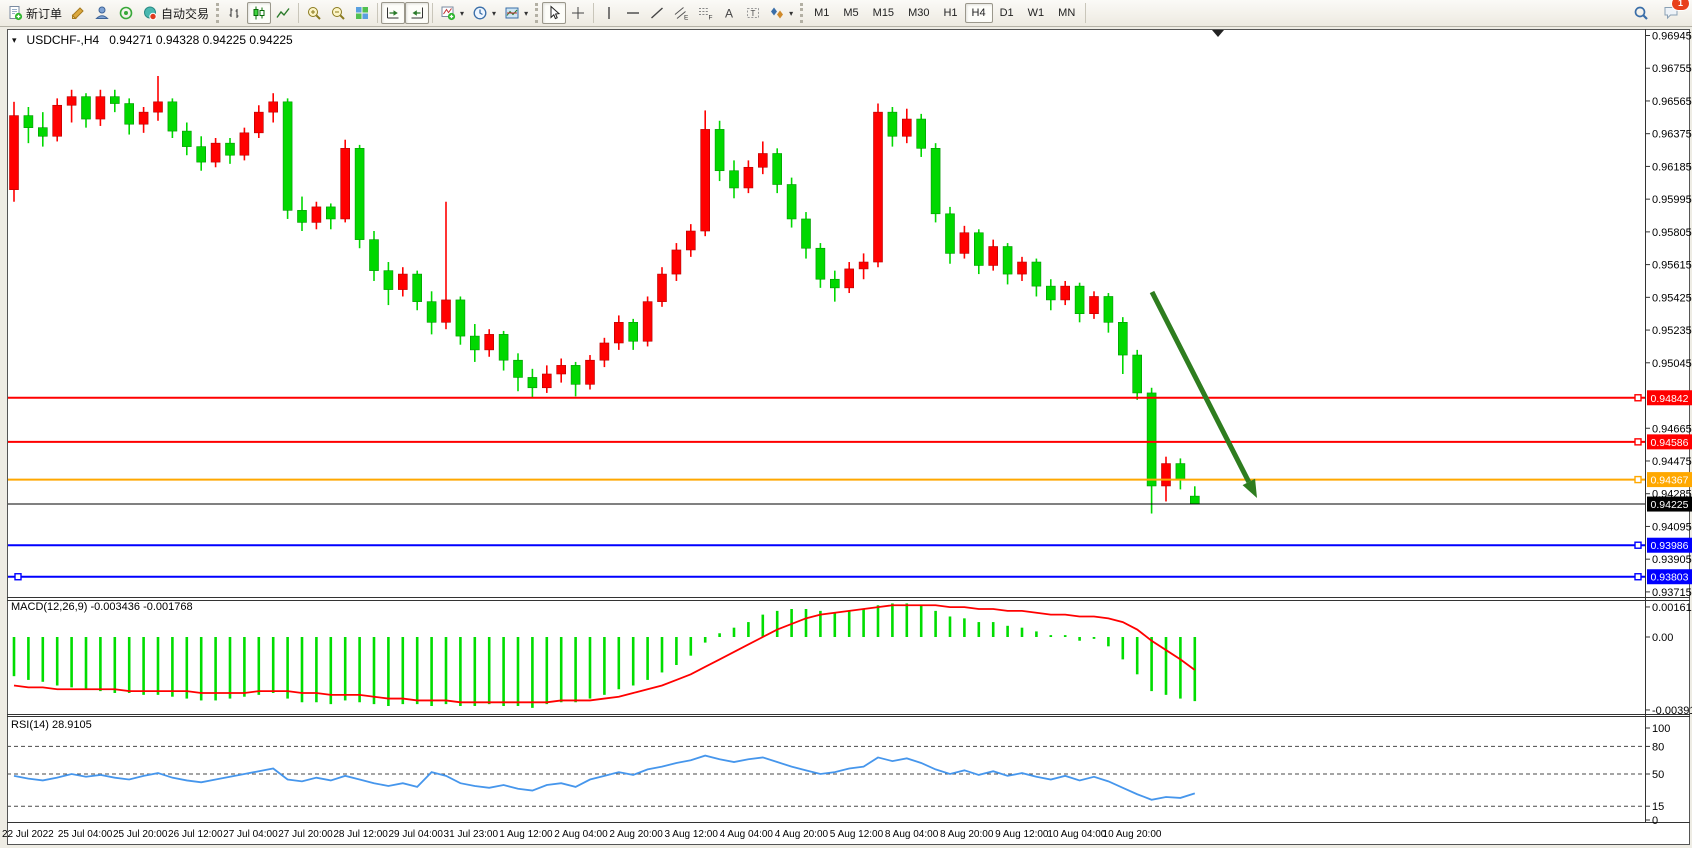 This screenshot has width=1692, height=848. Describe the element at coordinates (1658, 775) in the screenshot. I see `svg-text: 50` at that location.